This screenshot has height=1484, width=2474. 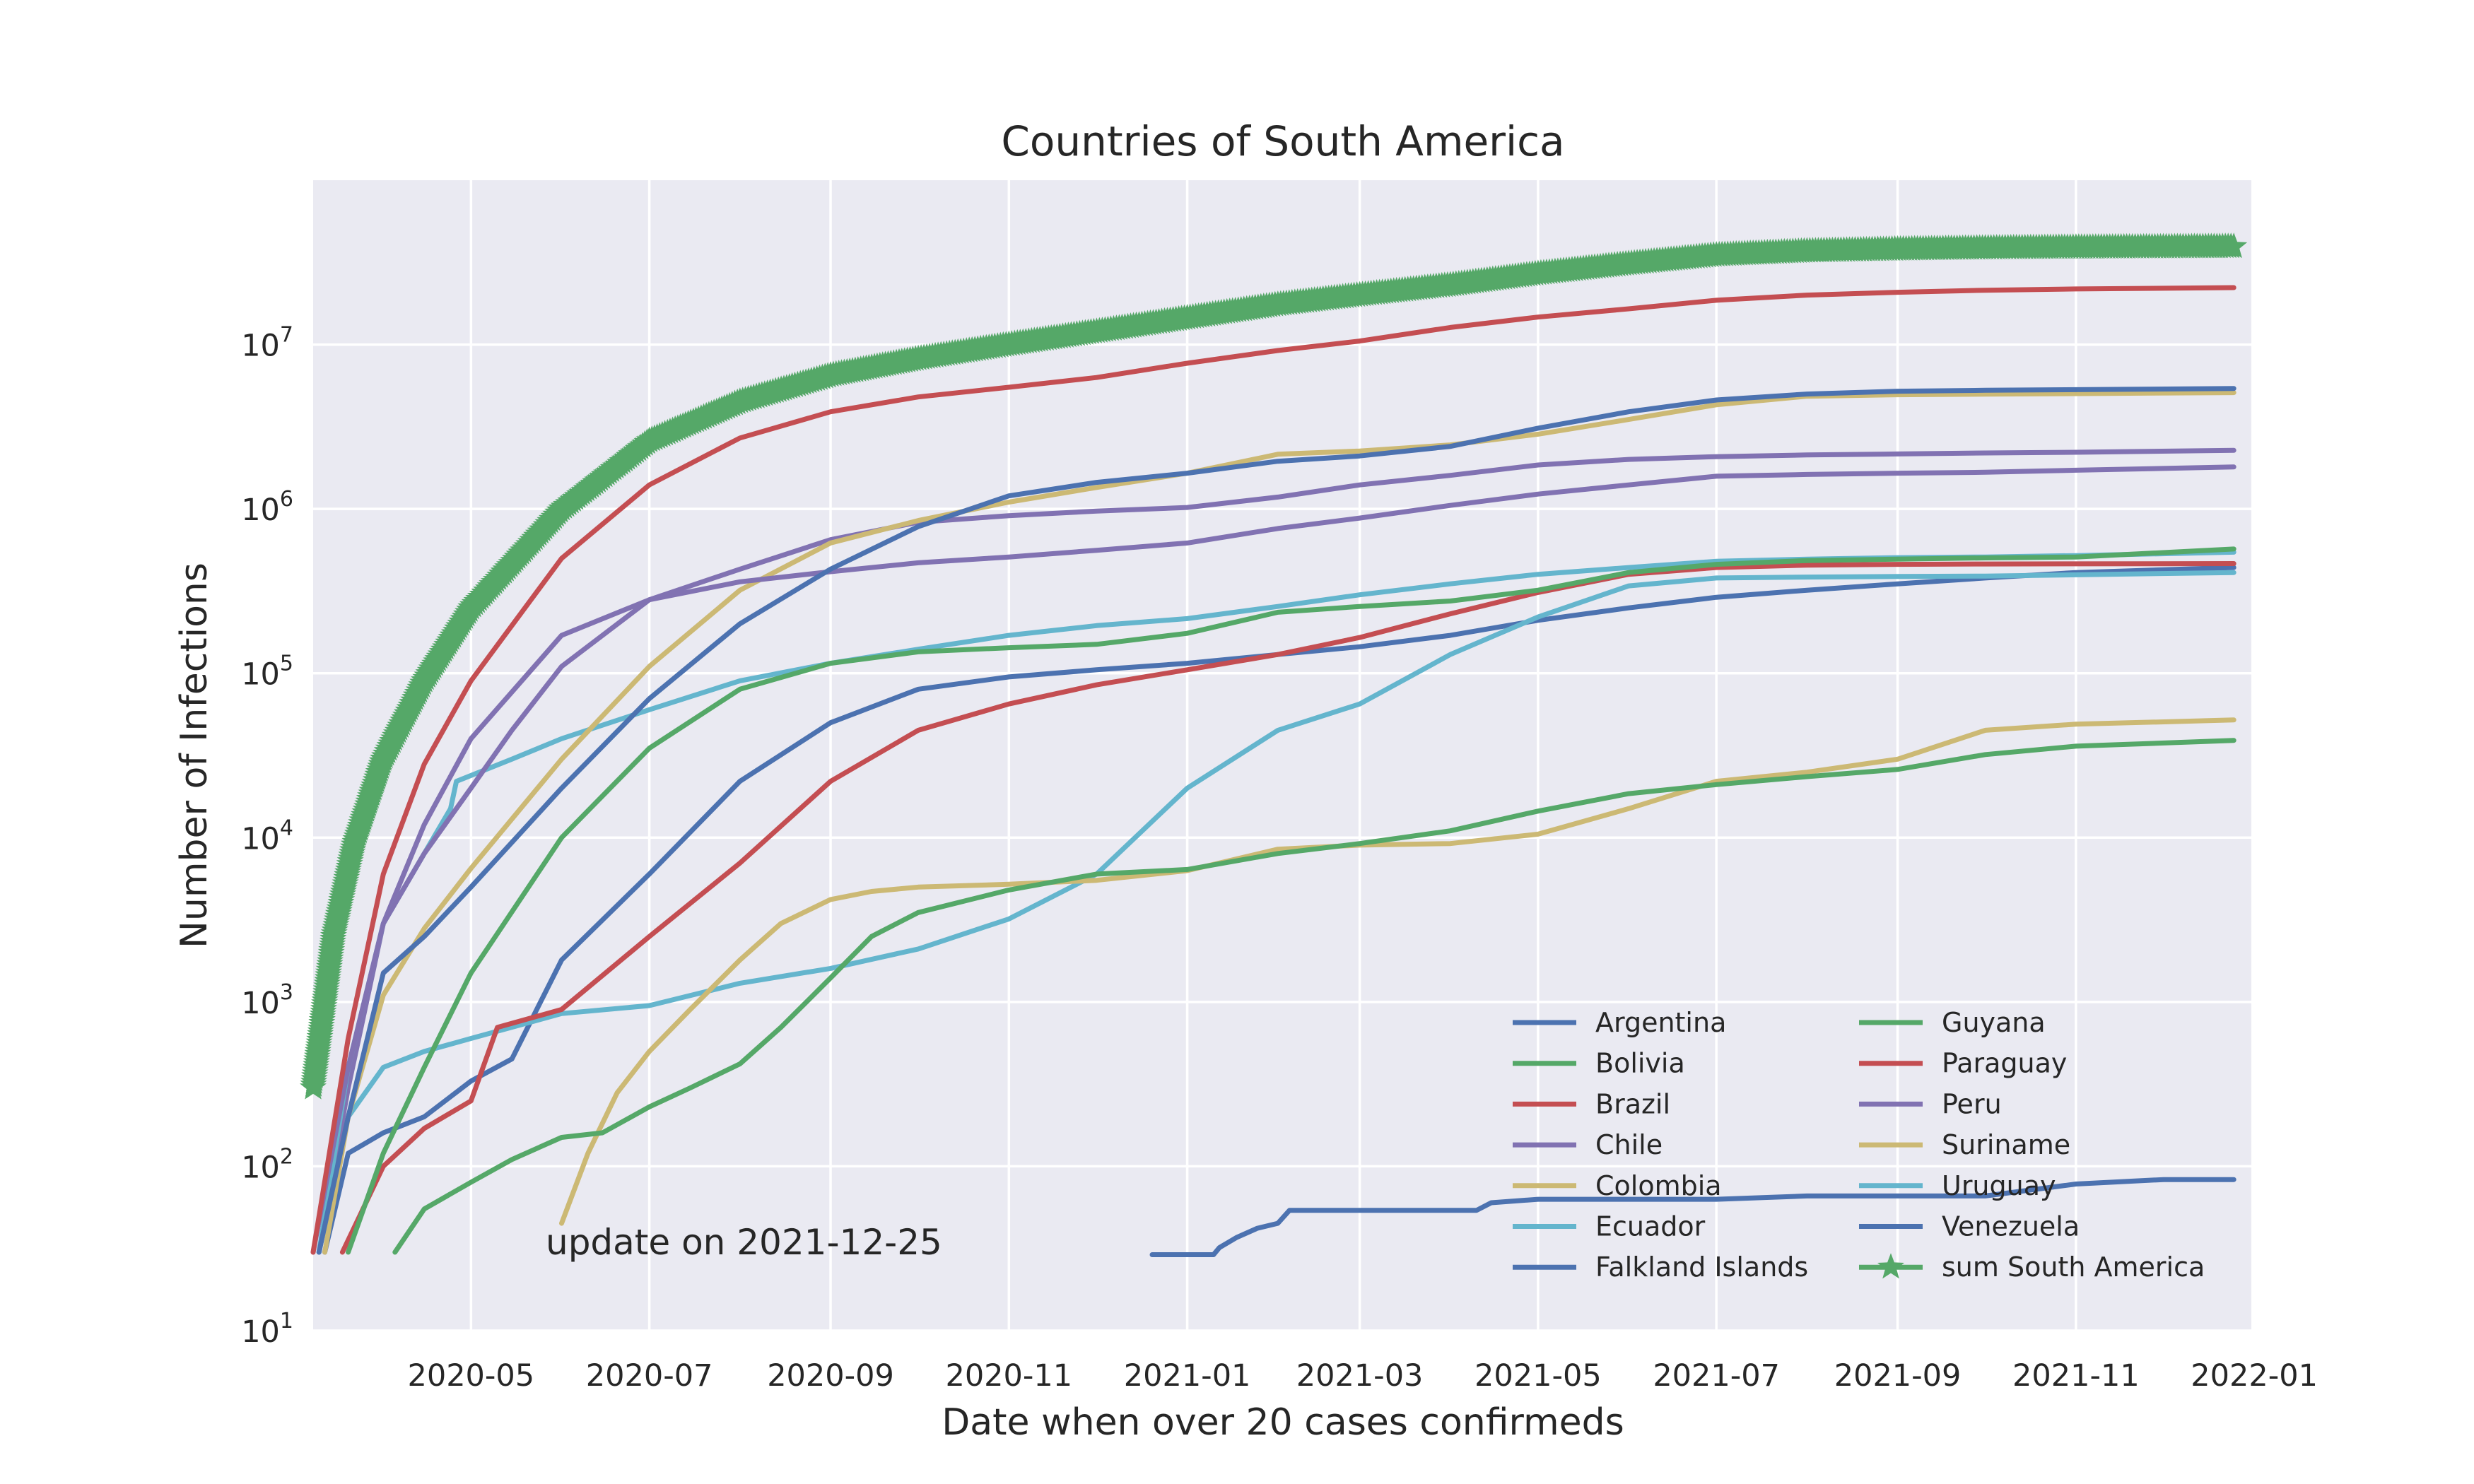 I want to click on y-tick-label: 10⁷, so click(x=267, y=343).